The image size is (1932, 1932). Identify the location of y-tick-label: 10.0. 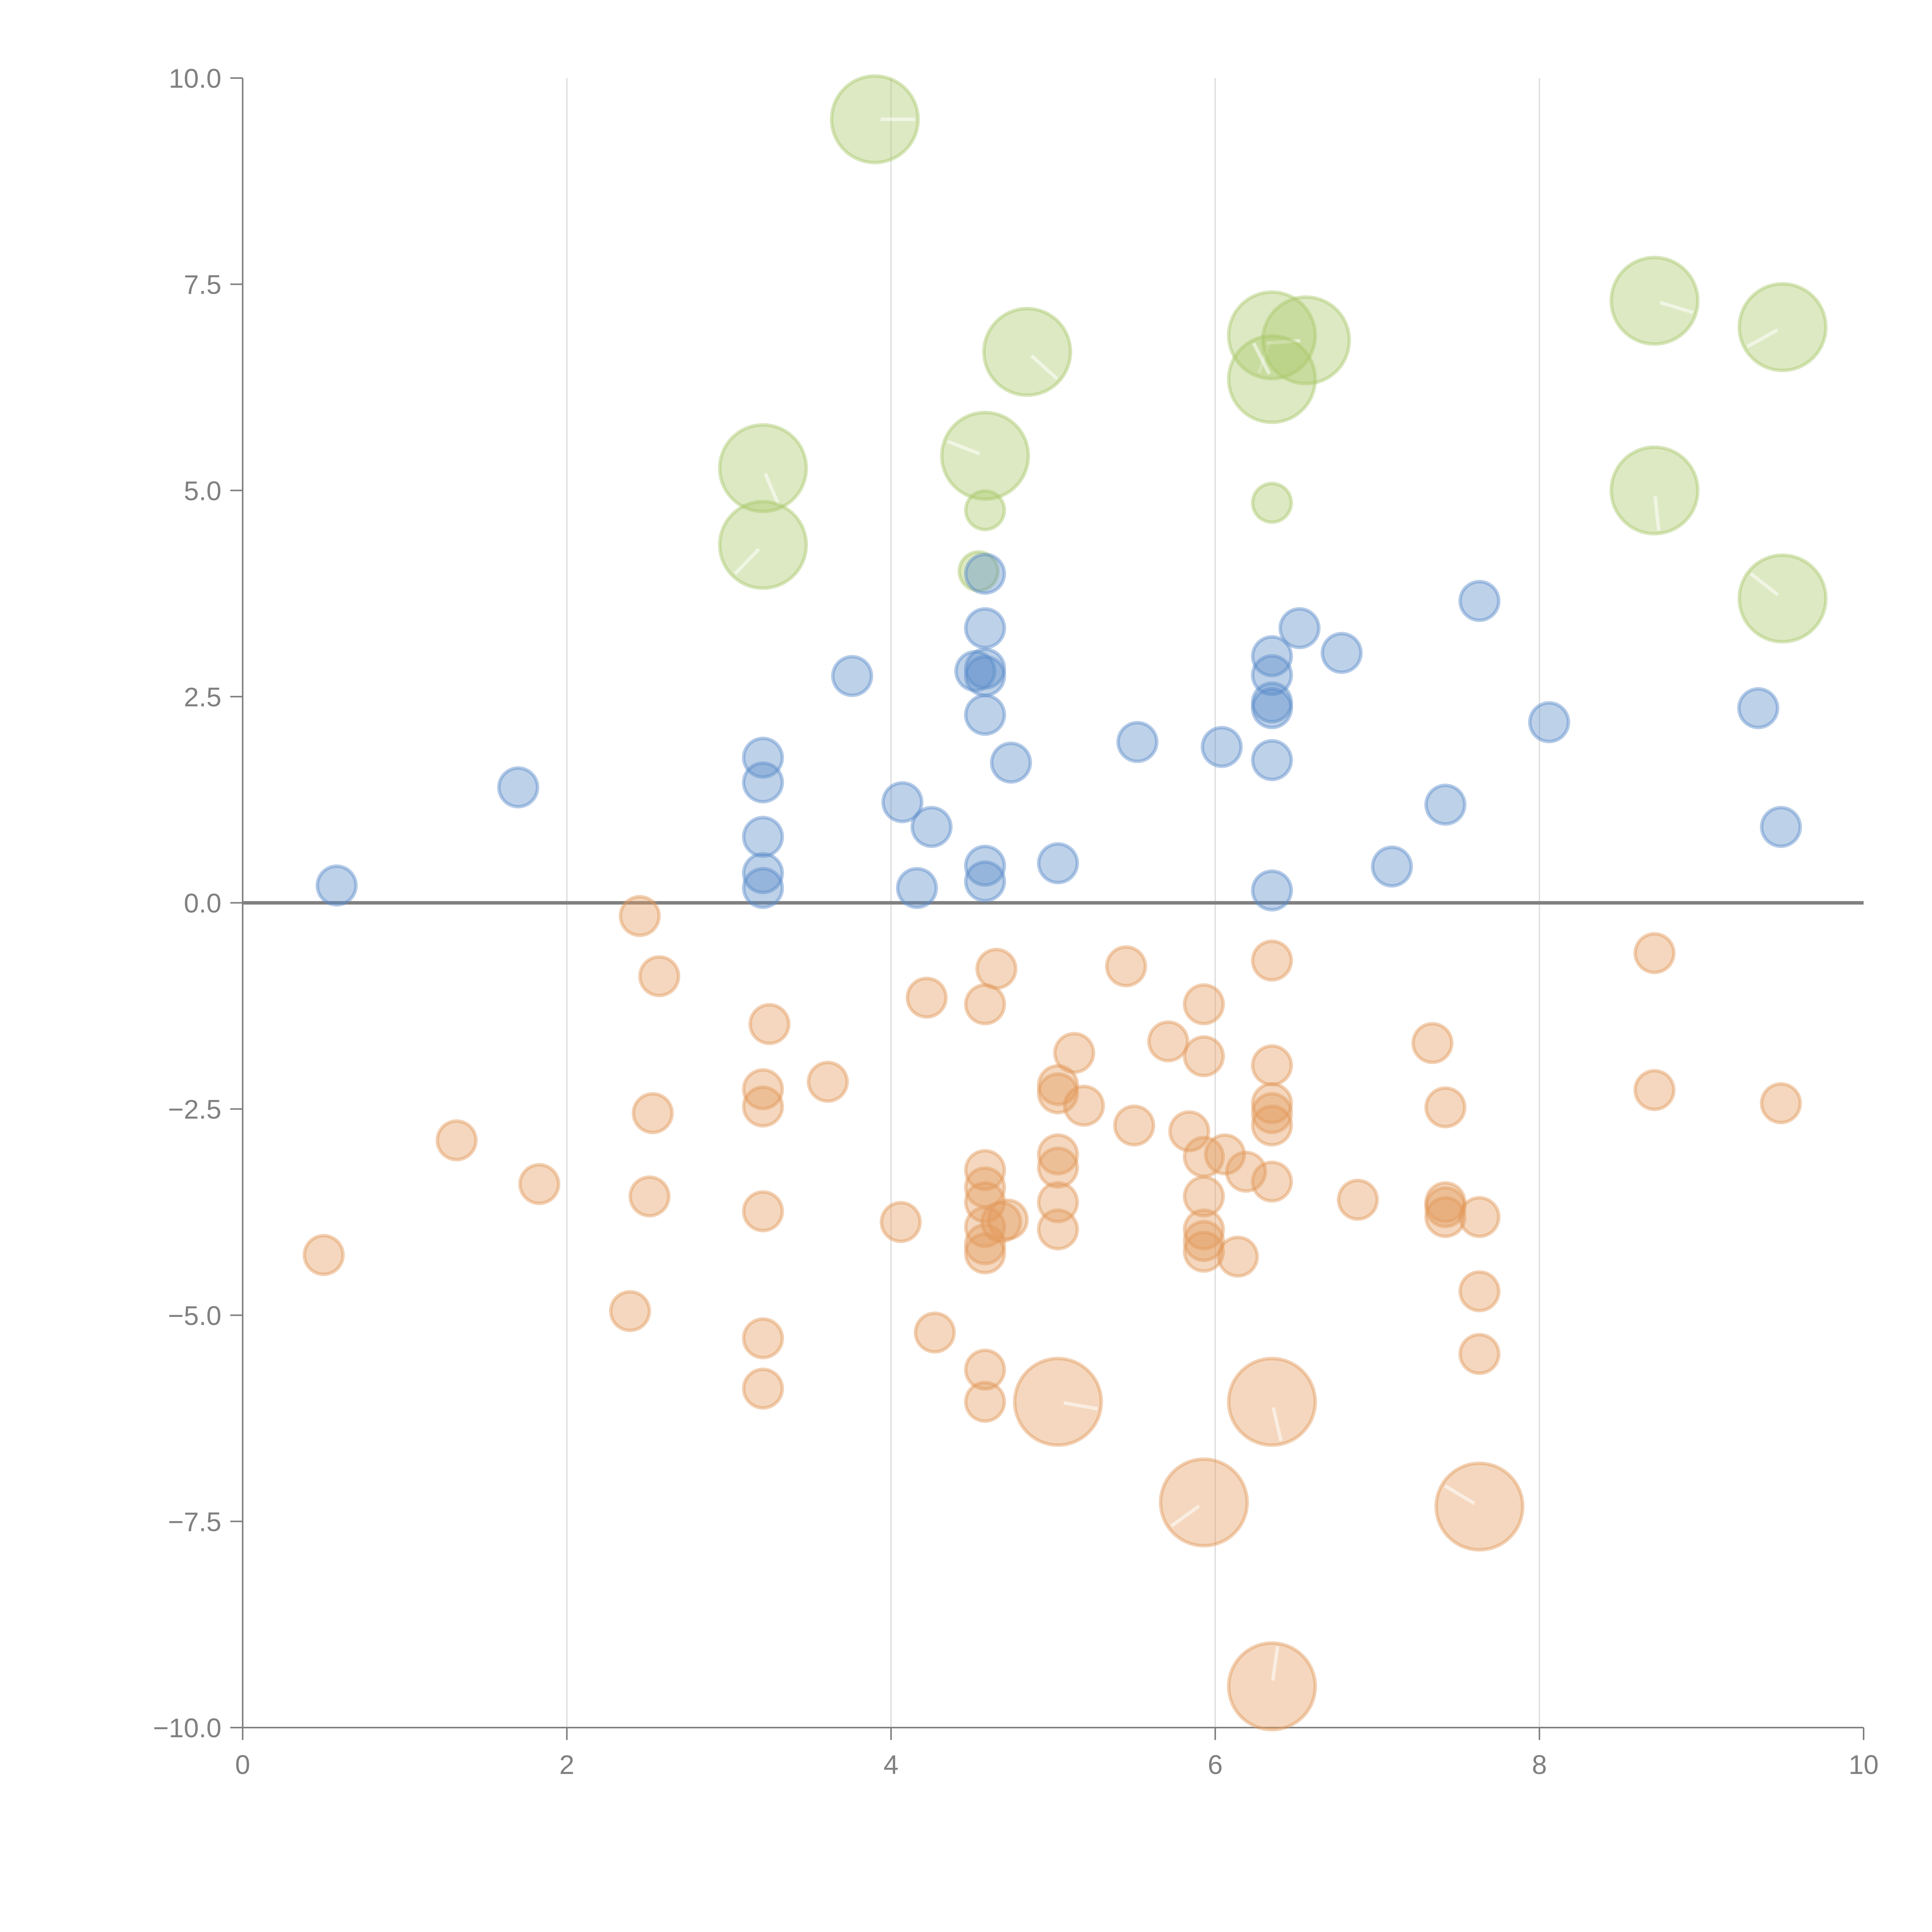
(195, 78).